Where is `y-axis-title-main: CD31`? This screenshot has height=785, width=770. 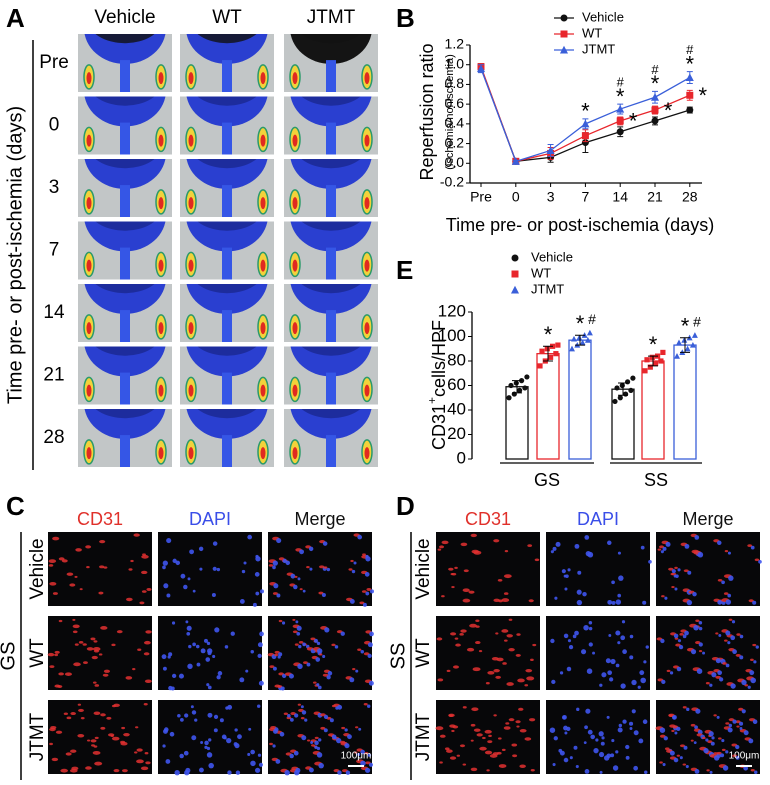
y-axis-title-main: CD31 is located at coordinates (439, 427).